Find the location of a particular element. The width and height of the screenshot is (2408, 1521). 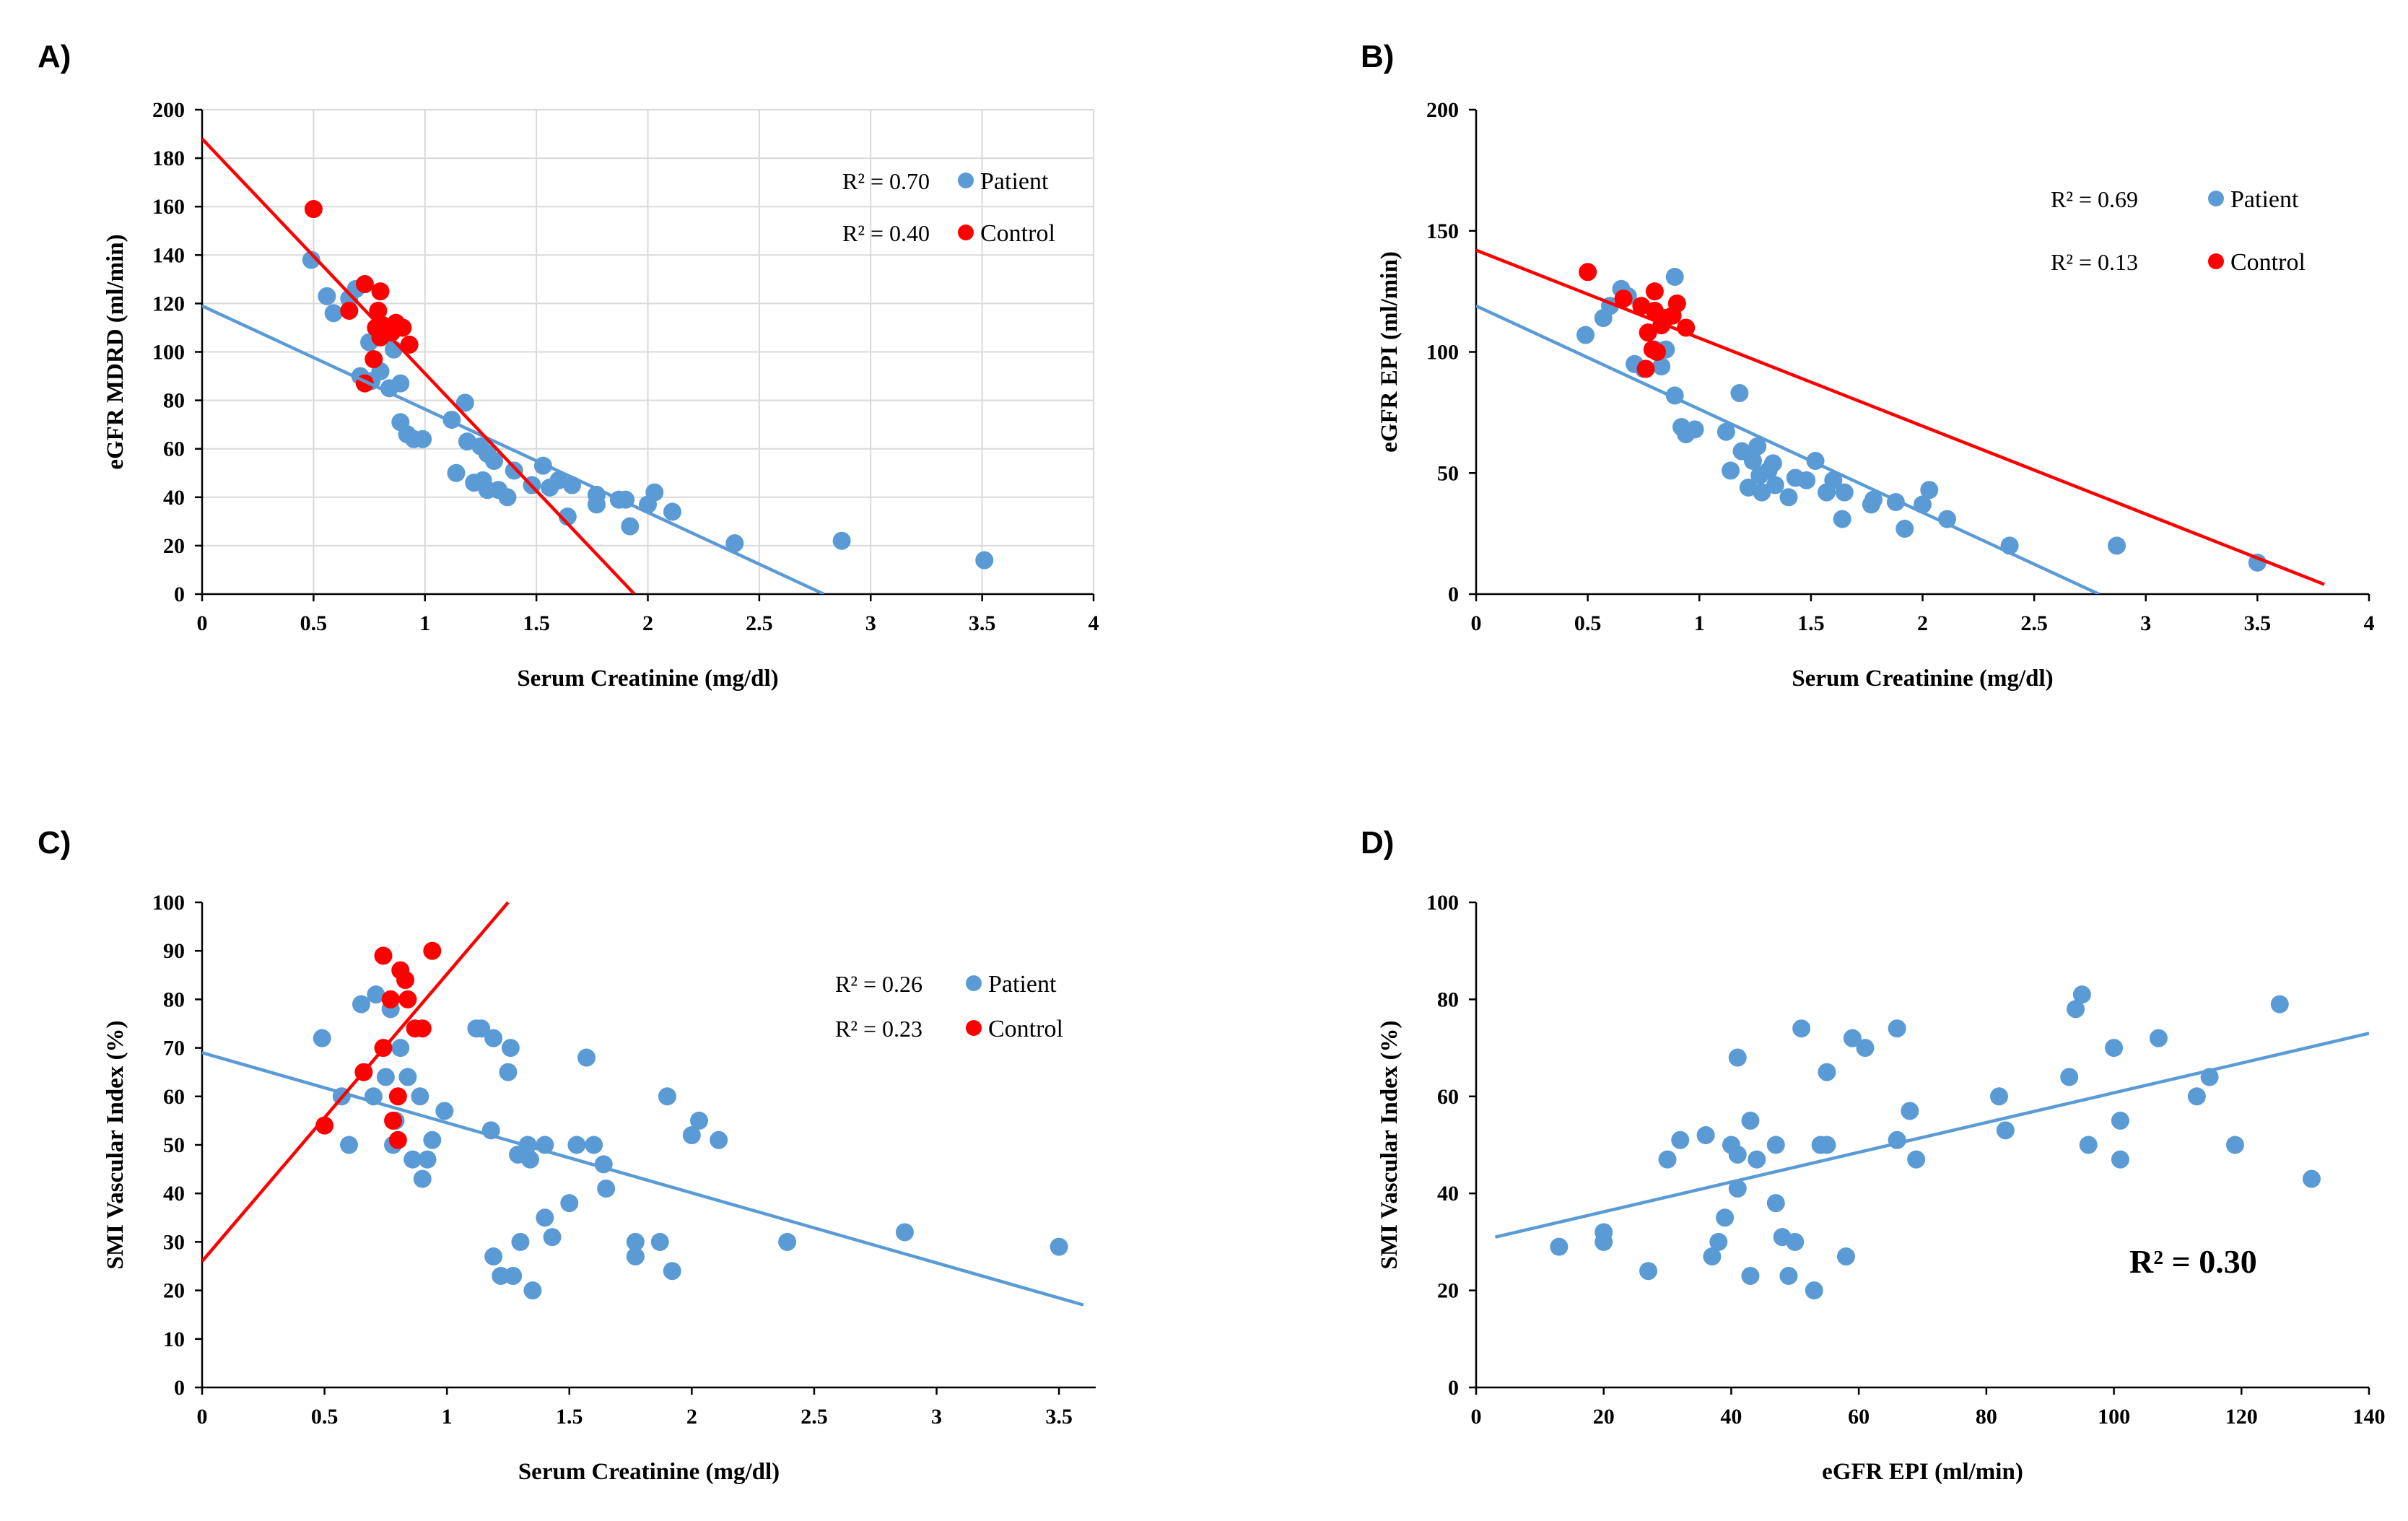

r-squared-label: R² = 0.70 is located at coordinates (886, 181).